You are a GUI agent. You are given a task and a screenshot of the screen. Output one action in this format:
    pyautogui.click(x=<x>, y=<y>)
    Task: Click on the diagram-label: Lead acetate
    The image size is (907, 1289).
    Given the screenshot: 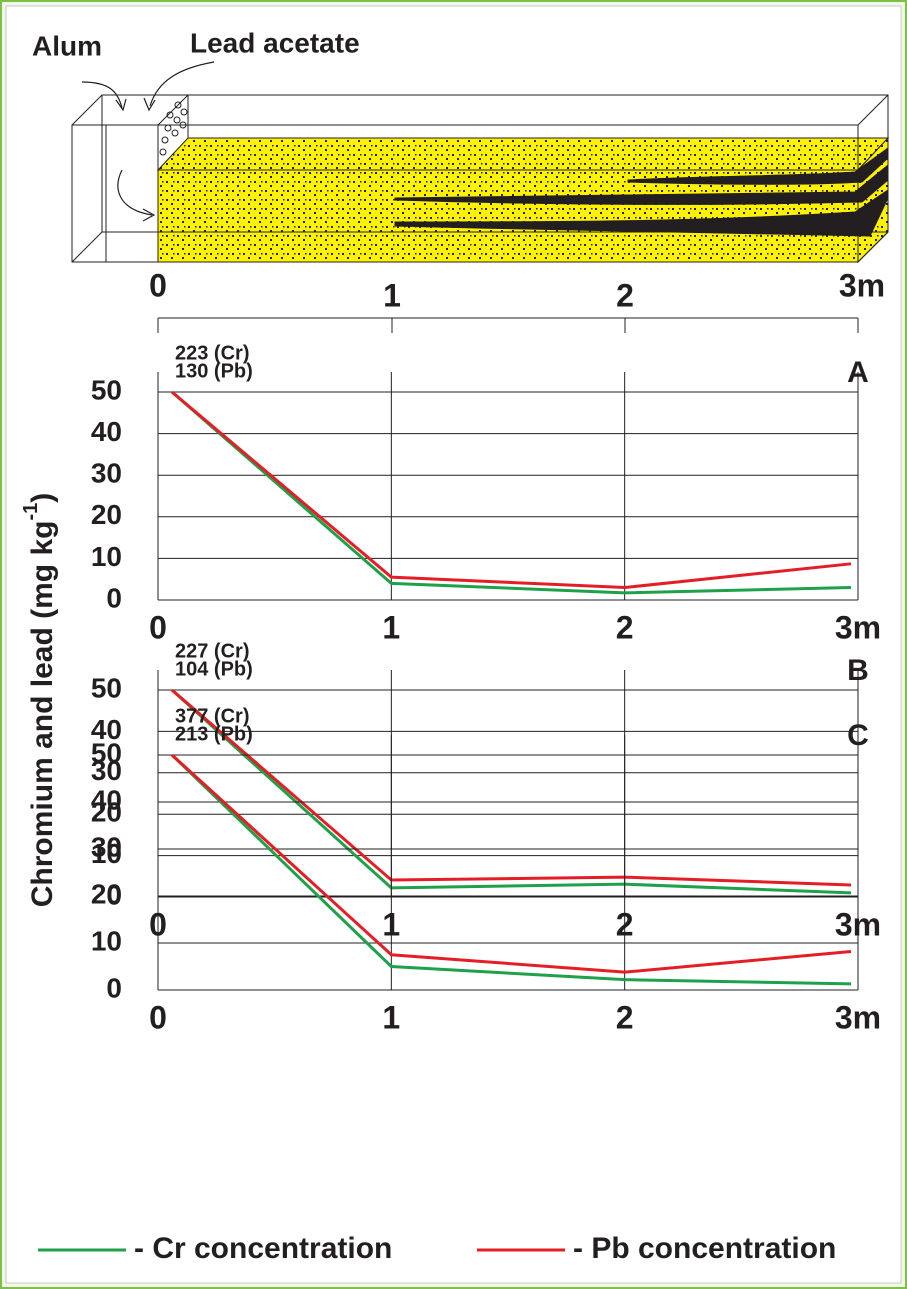 What is the action you would take?
    pyautogui.click(x=275, y=42)
    